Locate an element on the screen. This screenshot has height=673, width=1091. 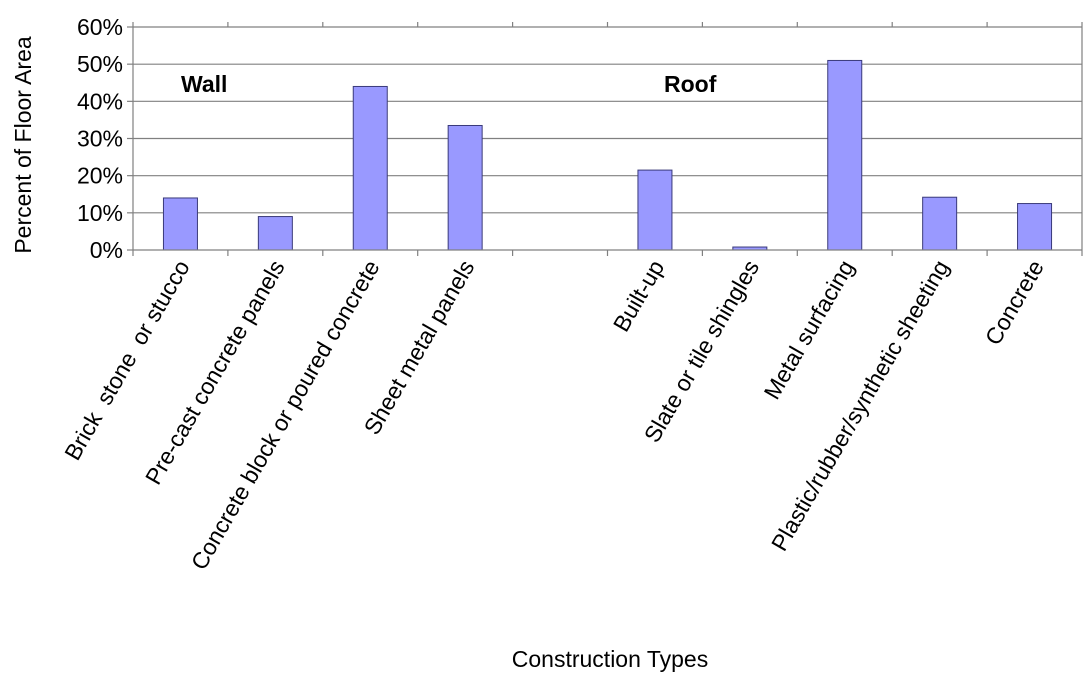
y-axis-title: Percent of Floor Area is located at coordinates (23, 145).